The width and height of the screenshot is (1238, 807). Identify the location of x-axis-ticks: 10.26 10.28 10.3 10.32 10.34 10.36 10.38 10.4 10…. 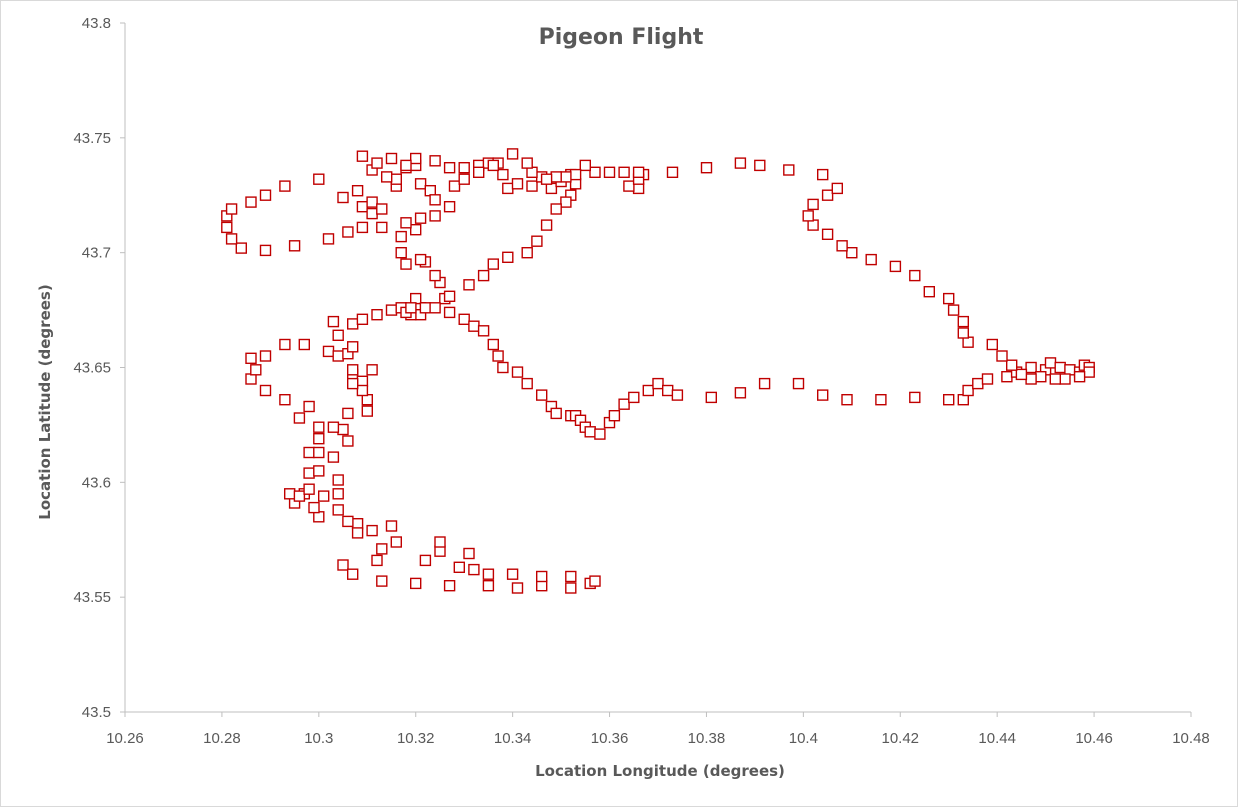
(658, 729).